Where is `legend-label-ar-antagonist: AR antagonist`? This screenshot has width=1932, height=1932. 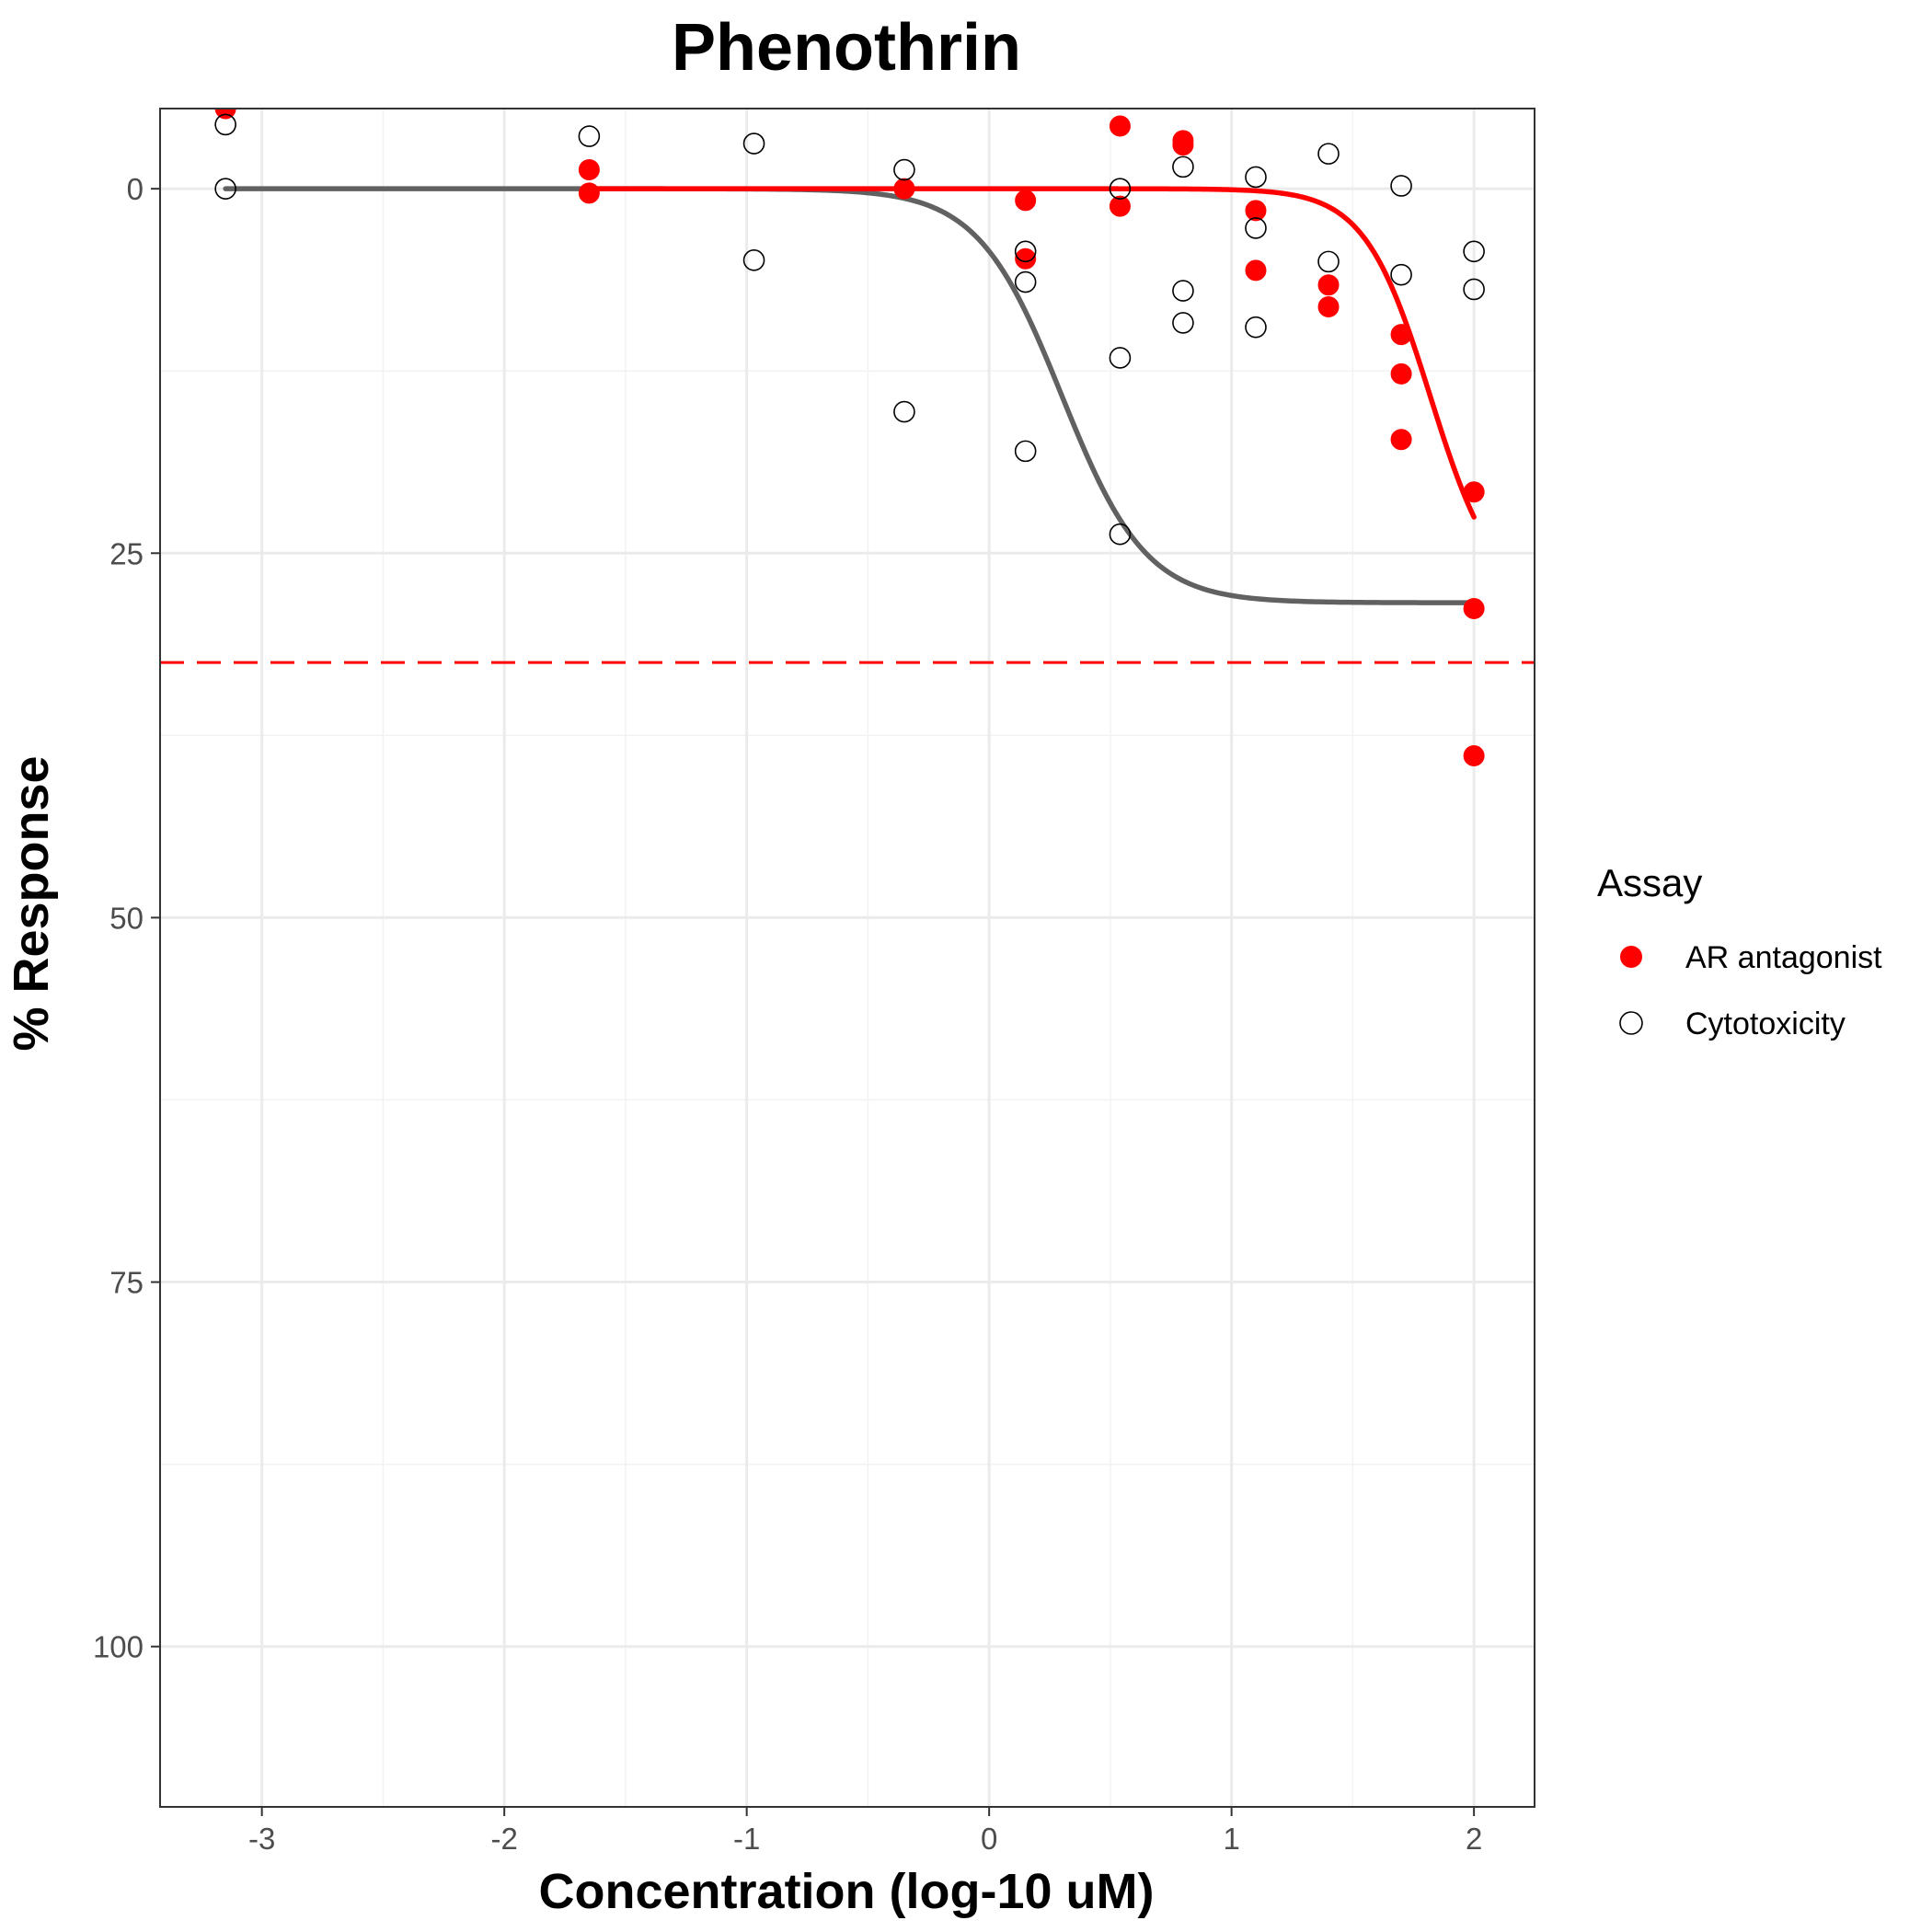
legend-label-ar-antagonist: AR antagonist is located at coordinates (1783, 957).